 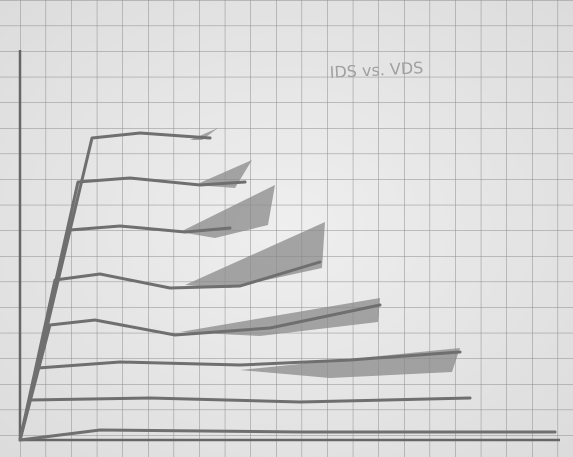 What do you see at coordinates (376, 70) in the screenshot?
I see `sketch-title: IDS vs. VDS` at bounding box center [376, 70].